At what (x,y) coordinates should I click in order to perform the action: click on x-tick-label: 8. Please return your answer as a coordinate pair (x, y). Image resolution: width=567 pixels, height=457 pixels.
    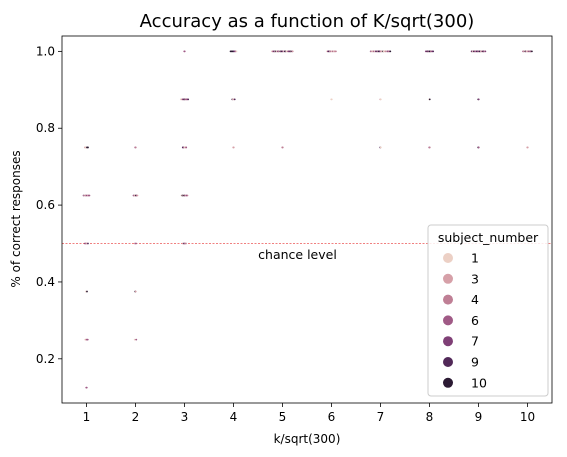
    Looking at the image, I should click on (430, 417).